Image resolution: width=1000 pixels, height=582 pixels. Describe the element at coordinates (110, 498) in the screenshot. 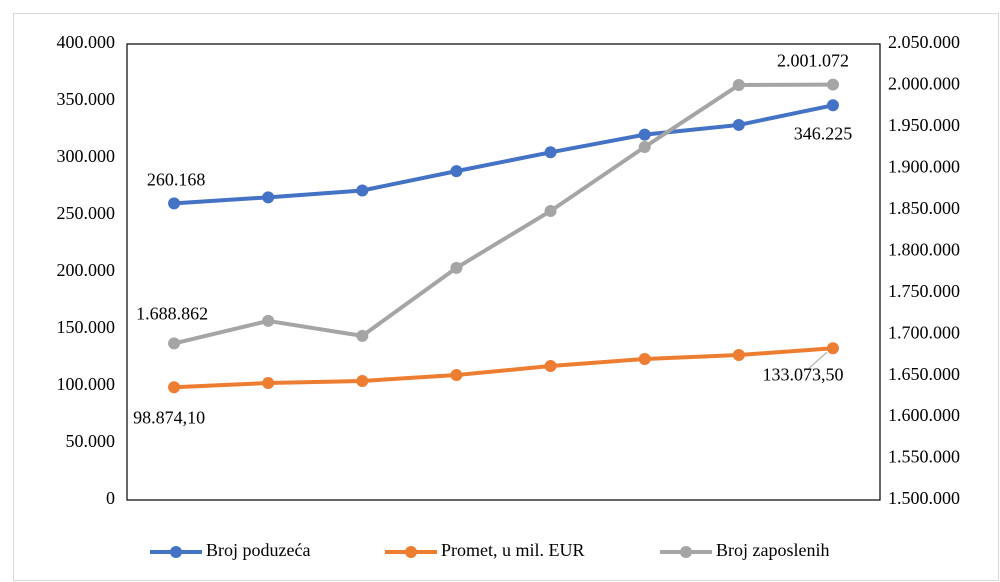

I see `y-tick-label: 0` at that location.